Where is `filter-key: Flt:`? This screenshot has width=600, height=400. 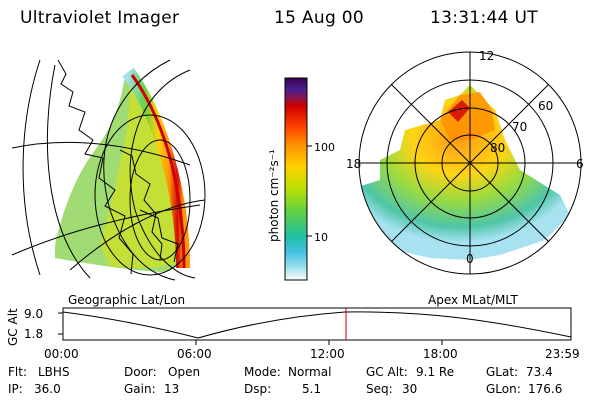 filter-key: Flt: is located at coordinates (17, 372).